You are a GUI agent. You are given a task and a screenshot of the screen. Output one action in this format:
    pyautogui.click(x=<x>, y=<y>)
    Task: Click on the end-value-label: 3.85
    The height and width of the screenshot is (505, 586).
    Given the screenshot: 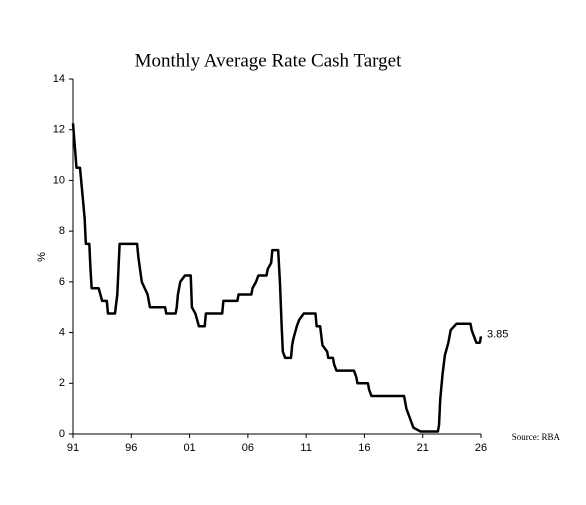 What is the action you would take?
    pyautogui.click(x=497, y=334)
    